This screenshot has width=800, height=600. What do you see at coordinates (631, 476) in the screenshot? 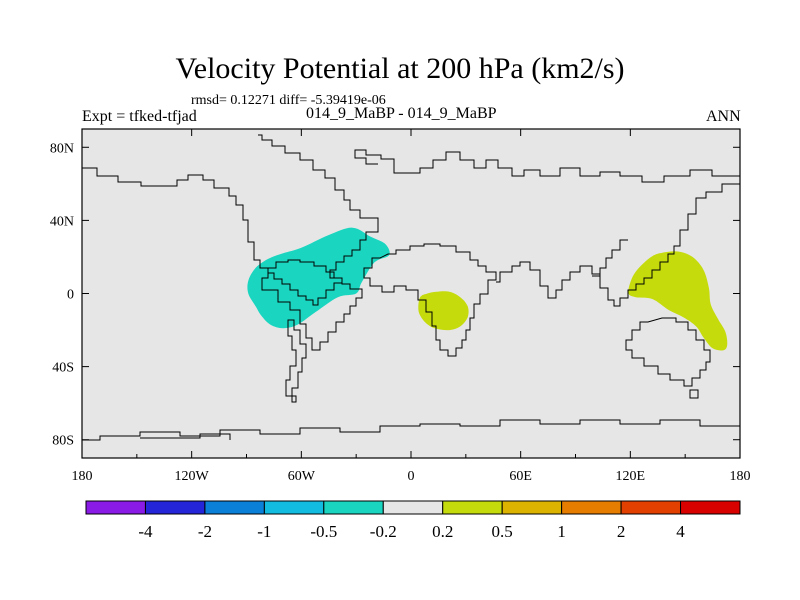
I see `lon-tick-label: 120E` at bounding box center [631, 476].